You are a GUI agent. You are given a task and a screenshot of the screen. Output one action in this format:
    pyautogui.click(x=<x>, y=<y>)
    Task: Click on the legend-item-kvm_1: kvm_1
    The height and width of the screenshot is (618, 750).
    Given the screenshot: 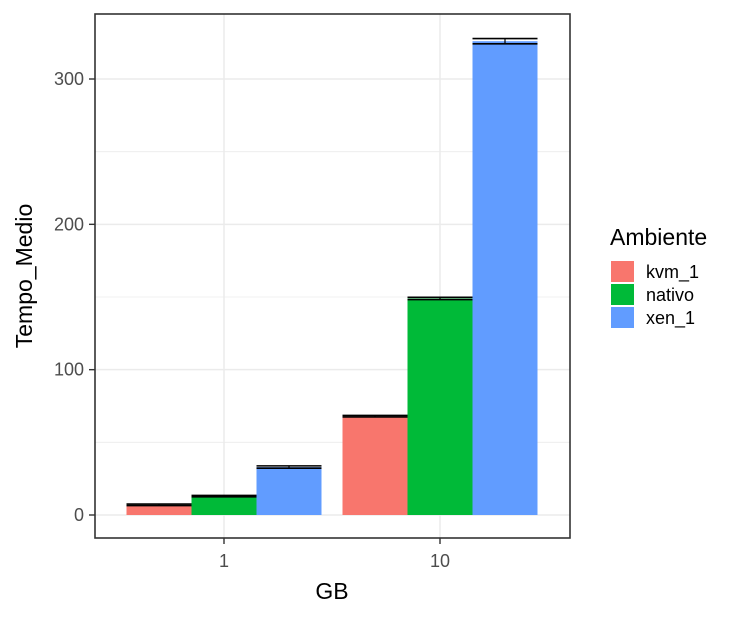 What is the action you would take?
    pyautogui.click(x=655, y=272)
    